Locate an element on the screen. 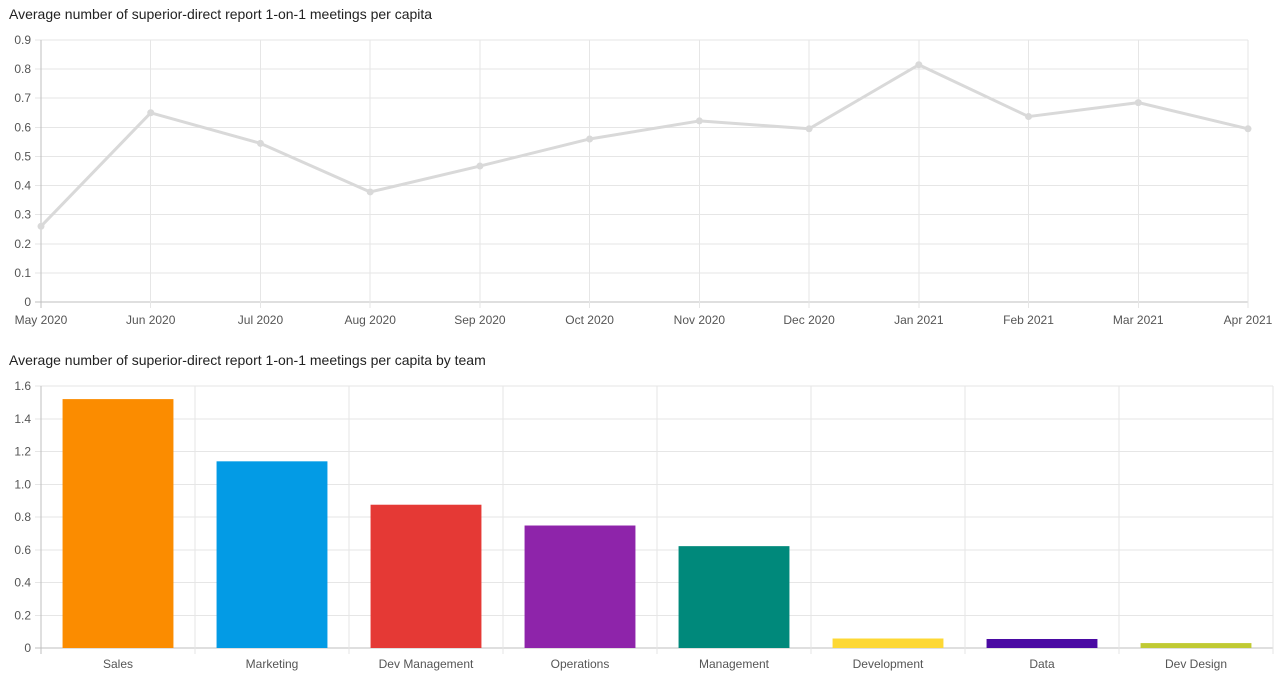 The height and width of the screenshot is (685, 1284). x-tick-label: Operations is located at coordinates (580, 664).